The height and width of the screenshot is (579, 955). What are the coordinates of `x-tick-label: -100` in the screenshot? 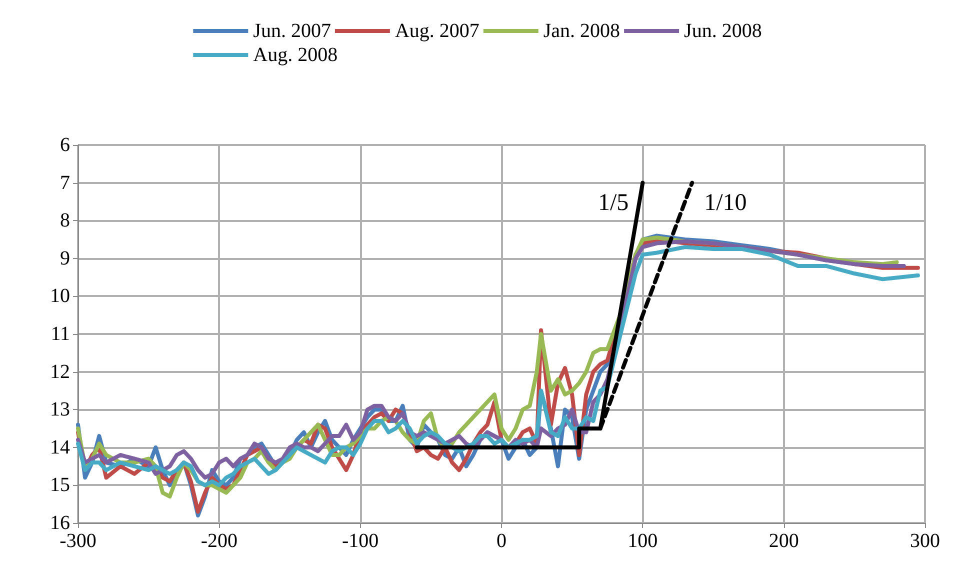 It's located at (360, 541).